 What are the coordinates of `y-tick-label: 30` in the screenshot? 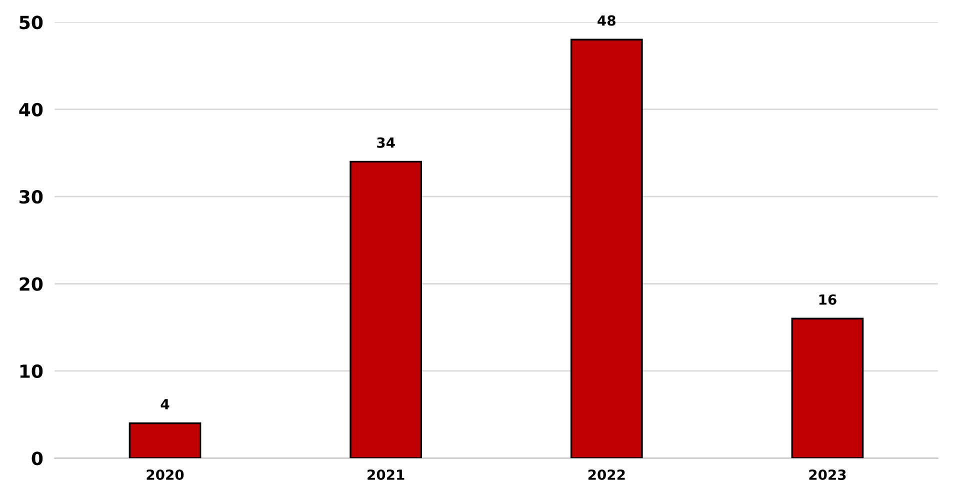 It's located at (31, 197).